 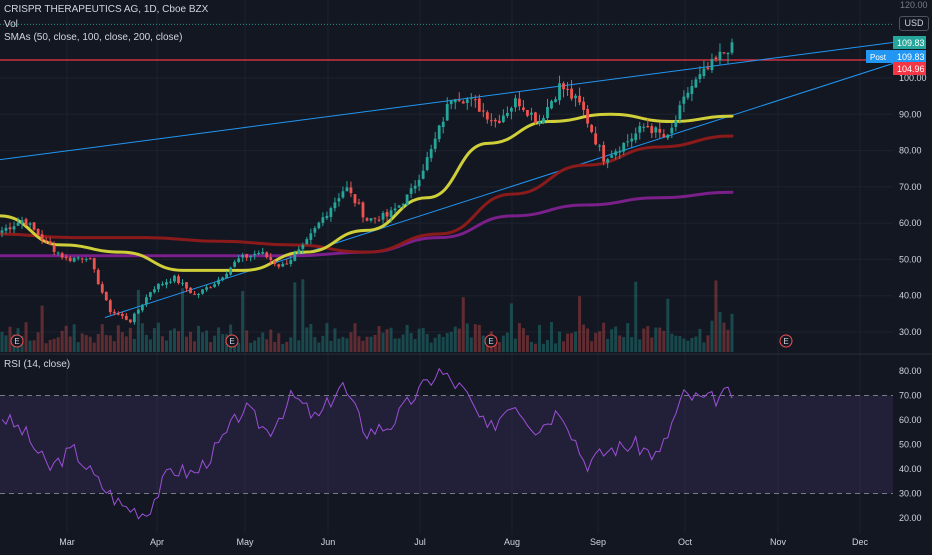 What do you see at coordinates (910, 396) in the screenshot?
I see `rsi-tick-label: 70.00` at bounding box center [910, 396].